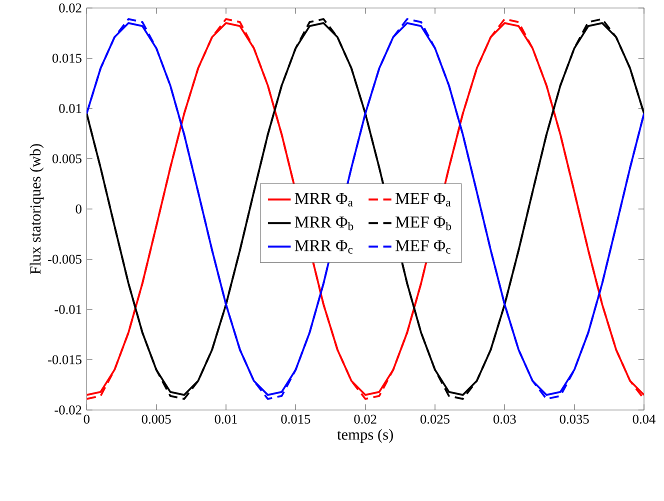 The image size is (664, 501). Describe the element at coordinates (424, 223) in the screenshot. I see `legend-label: MEF Φ$_{b}$` at that location.